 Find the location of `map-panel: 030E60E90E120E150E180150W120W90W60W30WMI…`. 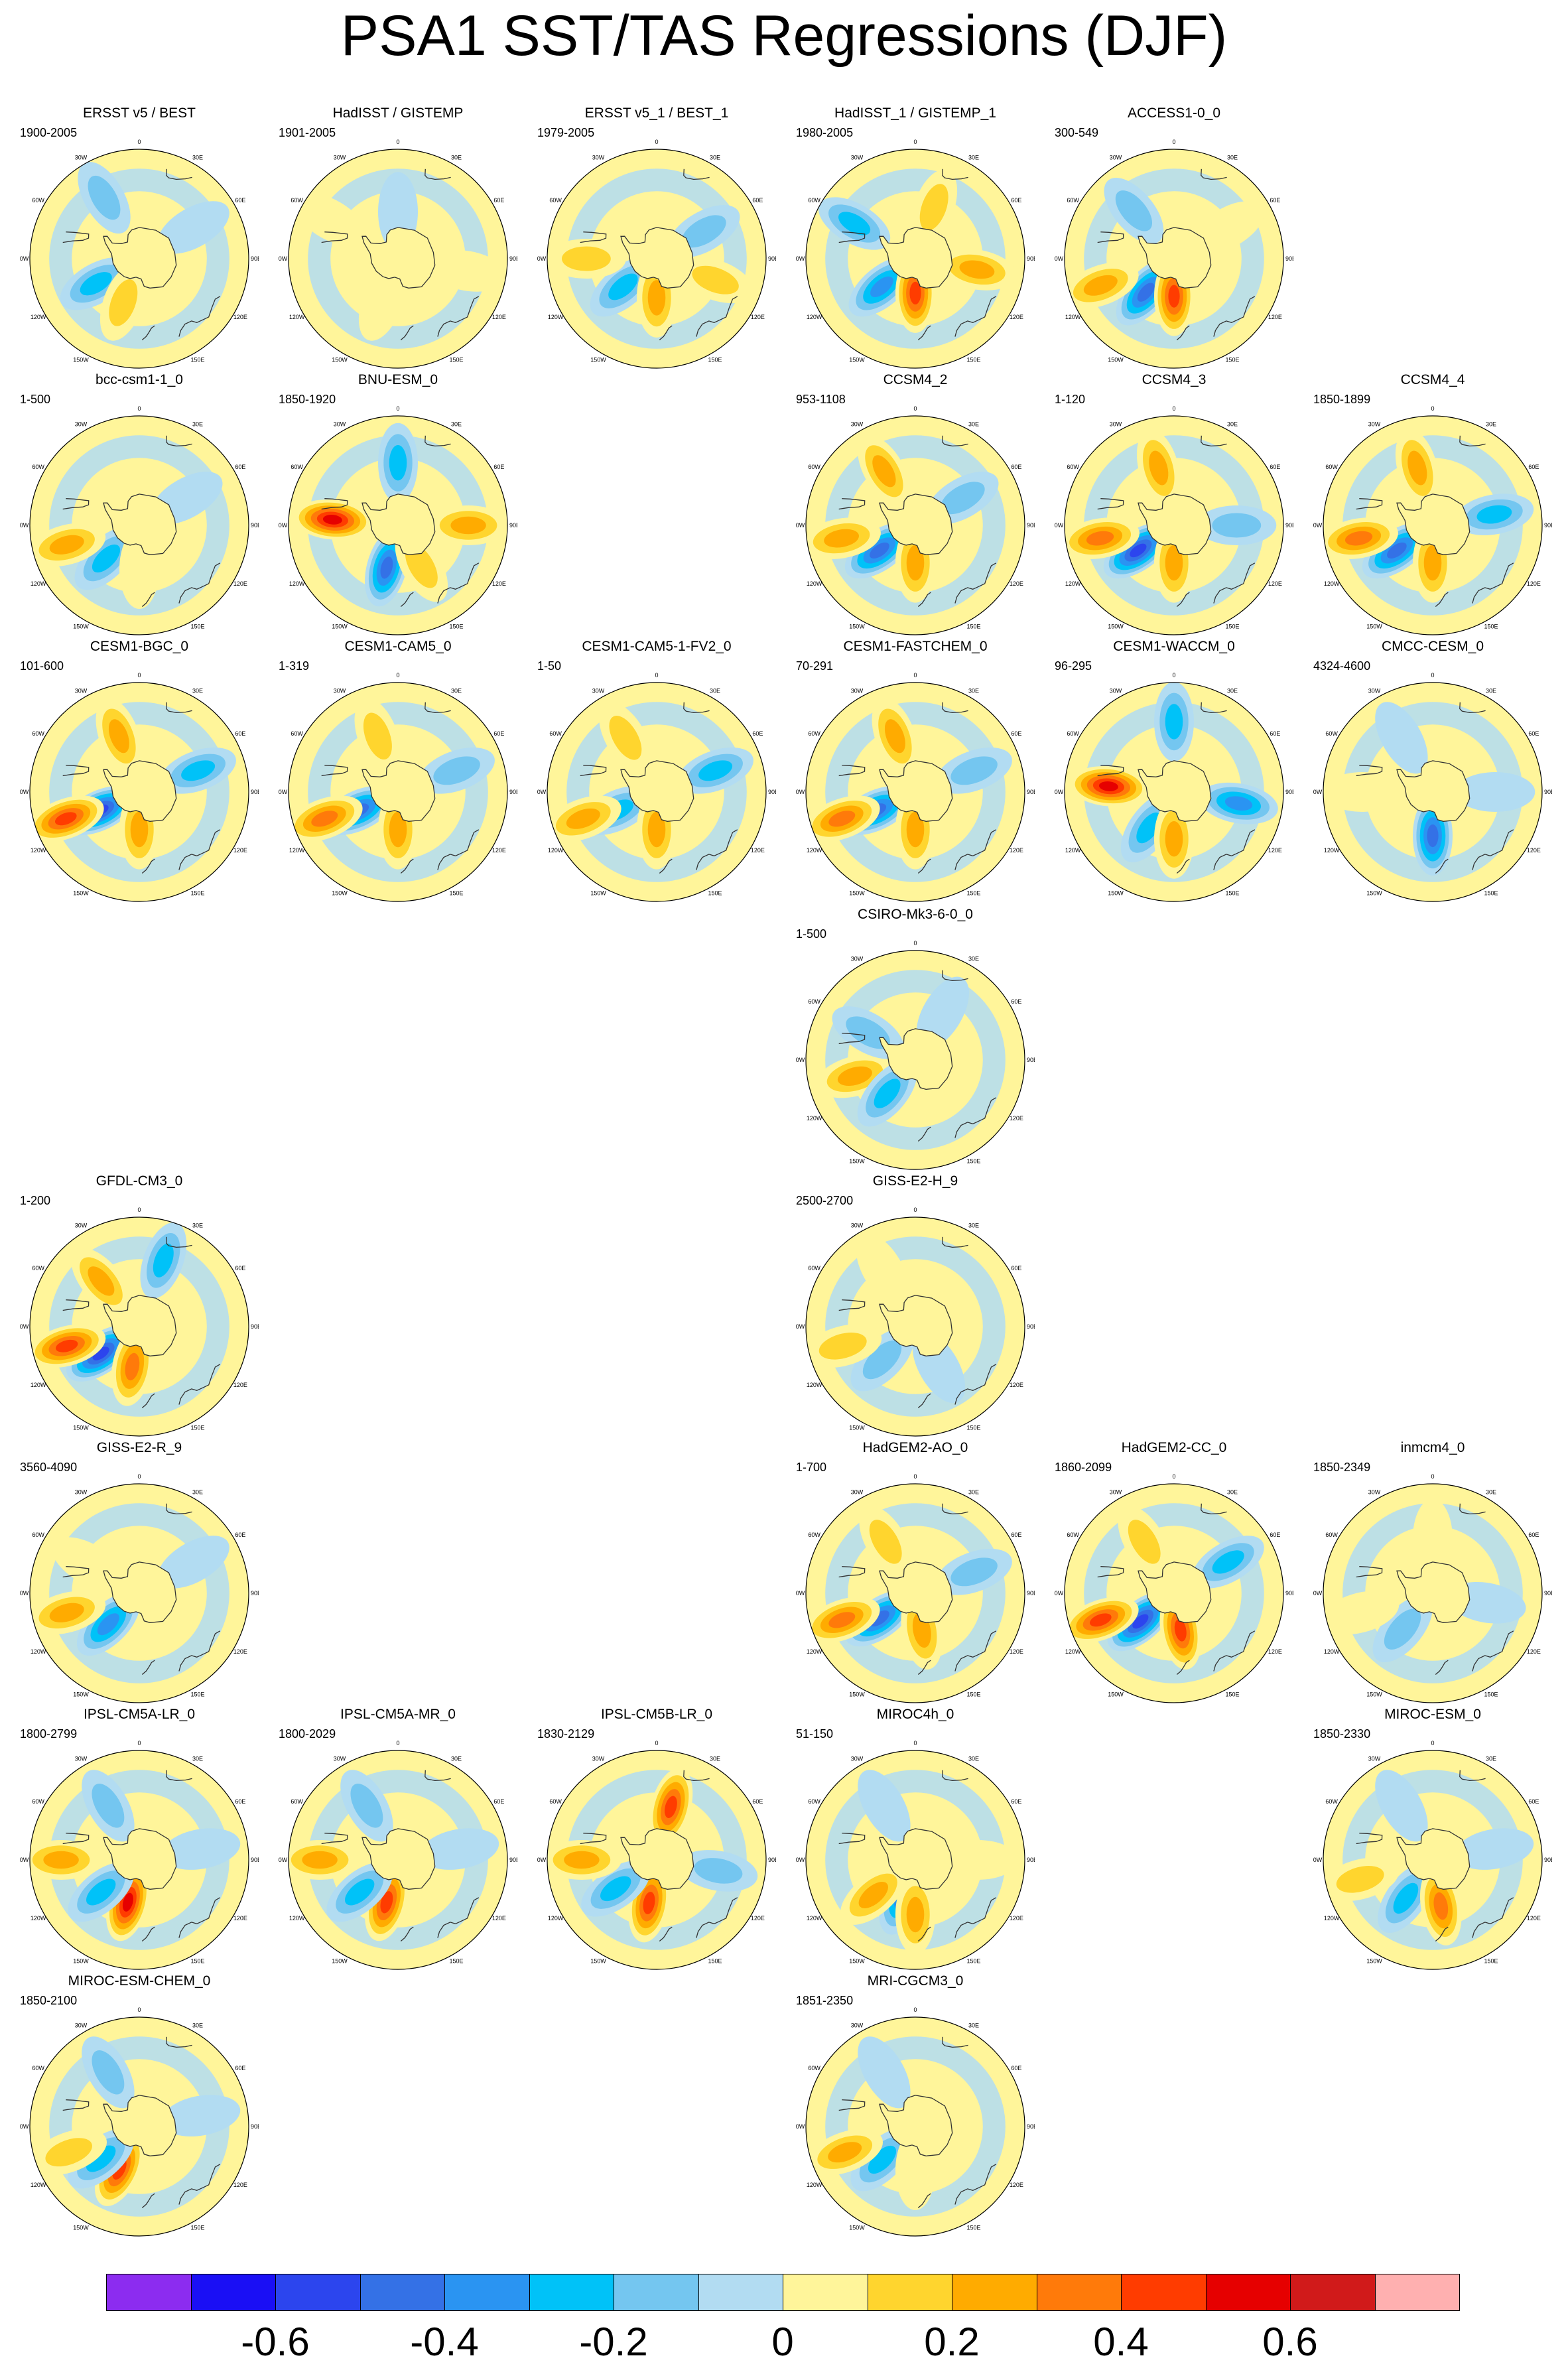

map-panel: 030E60E90E120E150E180150W120W90W60W30WMI… is located at coordinates (139, 2105).